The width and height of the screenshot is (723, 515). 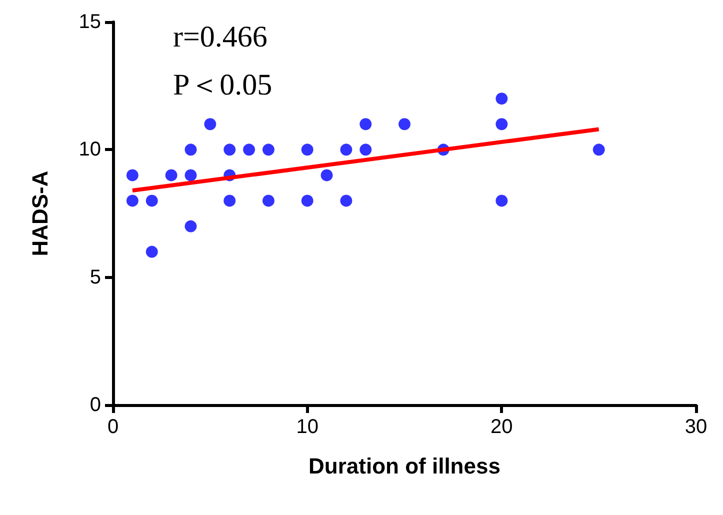 What do you see at coordinates (89, 22) in the screenshot?
I see `y-tick-label: 15` at bounding box center [89, 22].